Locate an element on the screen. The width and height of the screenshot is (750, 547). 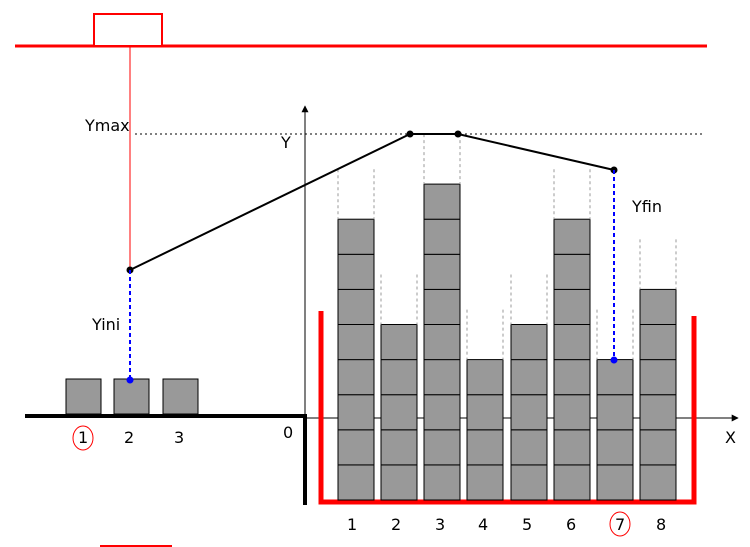
source-slot-labels: 1 2 3 is located at coordinates (131, 437).